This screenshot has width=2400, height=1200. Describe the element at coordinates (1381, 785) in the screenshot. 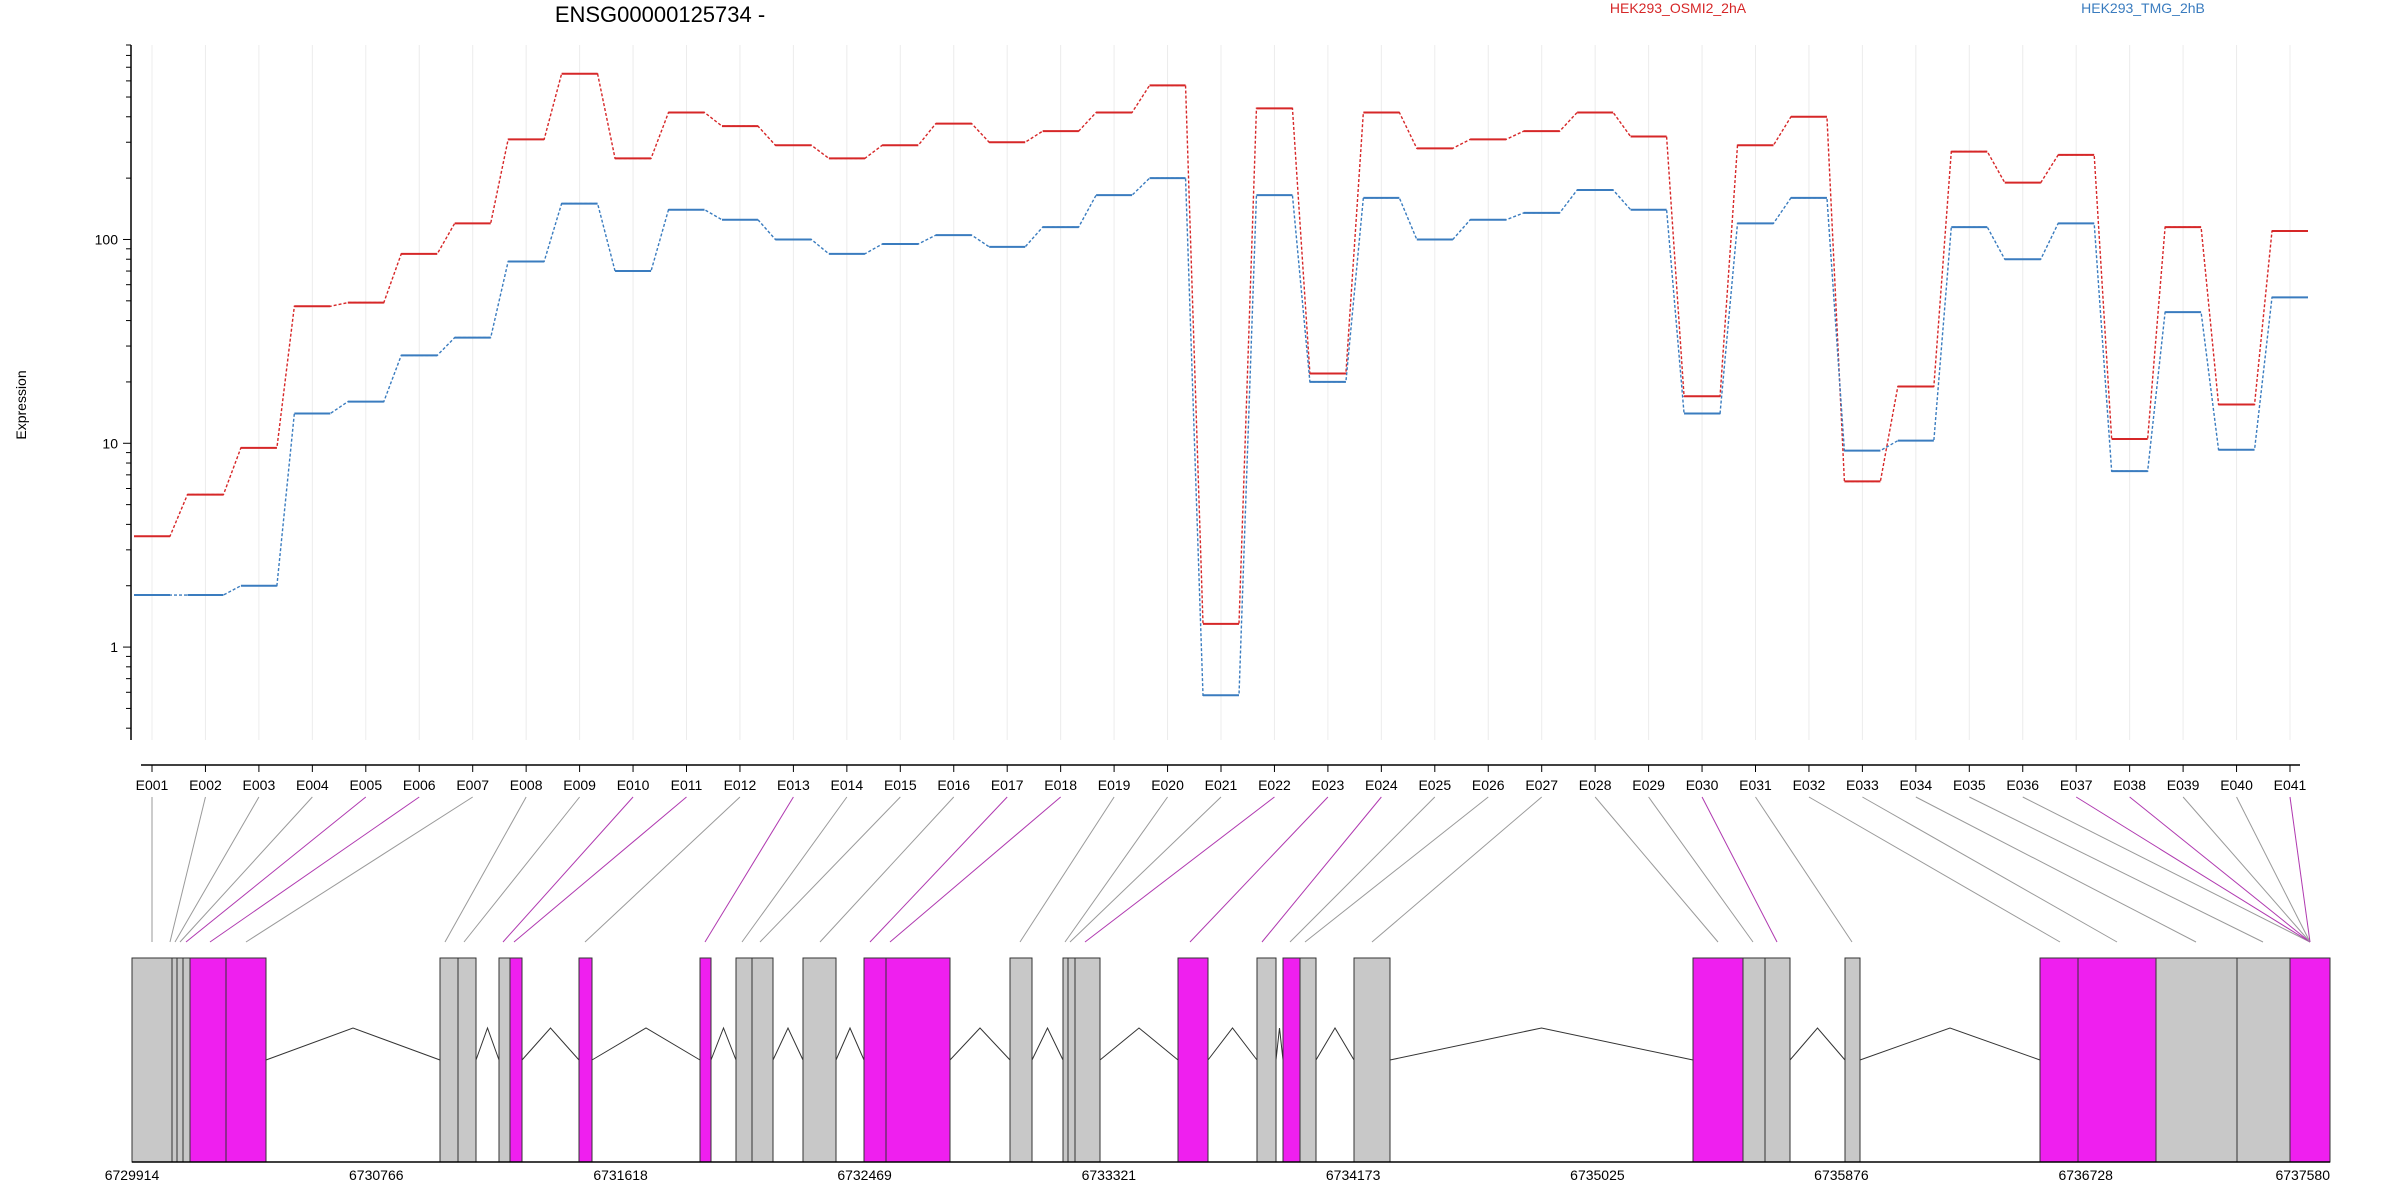

I see `x-tick-label: E024` at that location.